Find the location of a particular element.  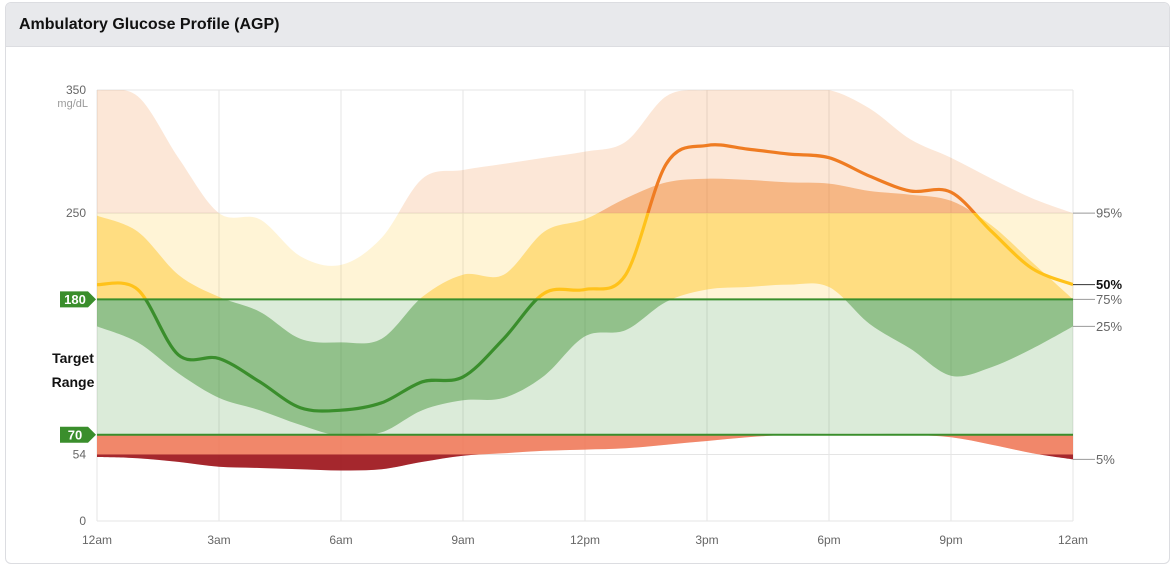

y-tick-label: 0 is located at coordinates (82, 521).